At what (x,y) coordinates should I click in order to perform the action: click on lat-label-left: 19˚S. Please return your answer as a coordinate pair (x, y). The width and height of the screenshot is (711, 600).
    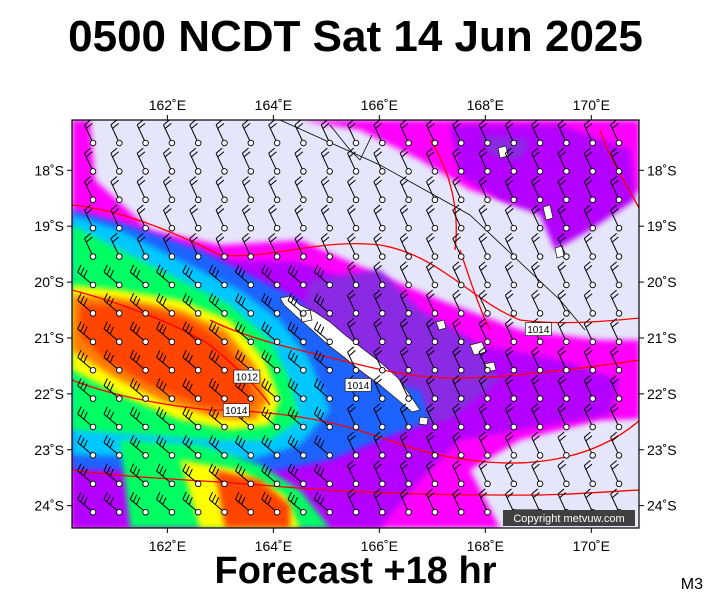
    Looking at the image, I should click on (49, 226).